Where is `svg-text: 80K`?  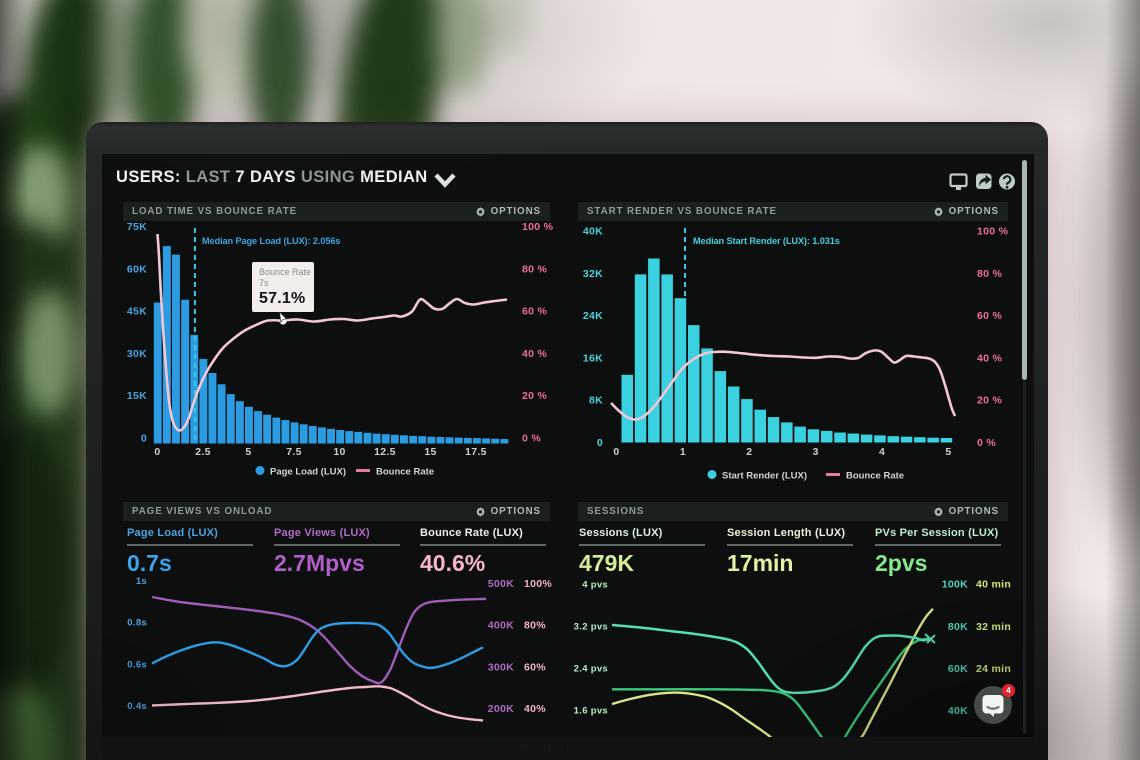 svg-text: 80K is located at coordinates (958, 627).